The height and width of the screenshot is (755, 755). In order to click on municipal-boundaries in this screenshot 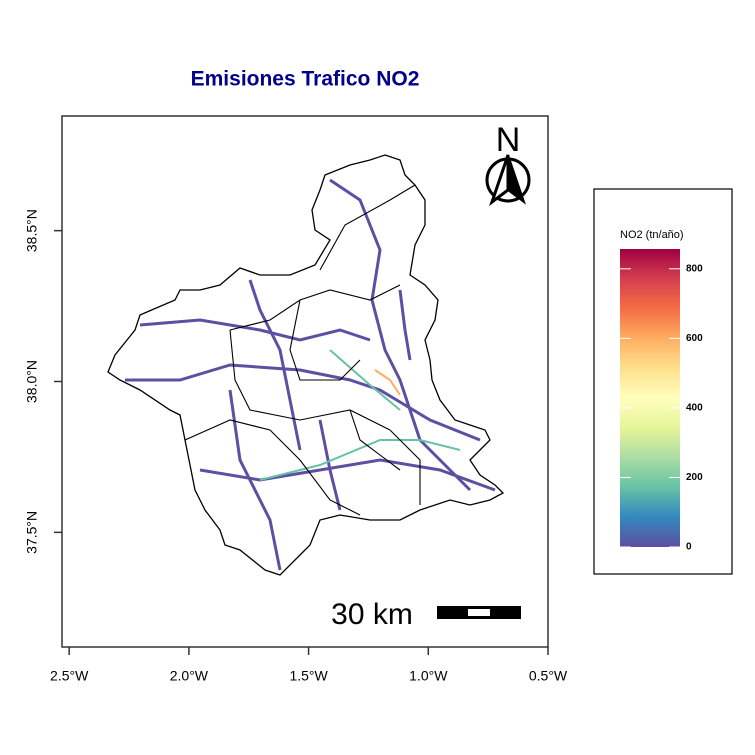, I will do `click(302, 350)`.